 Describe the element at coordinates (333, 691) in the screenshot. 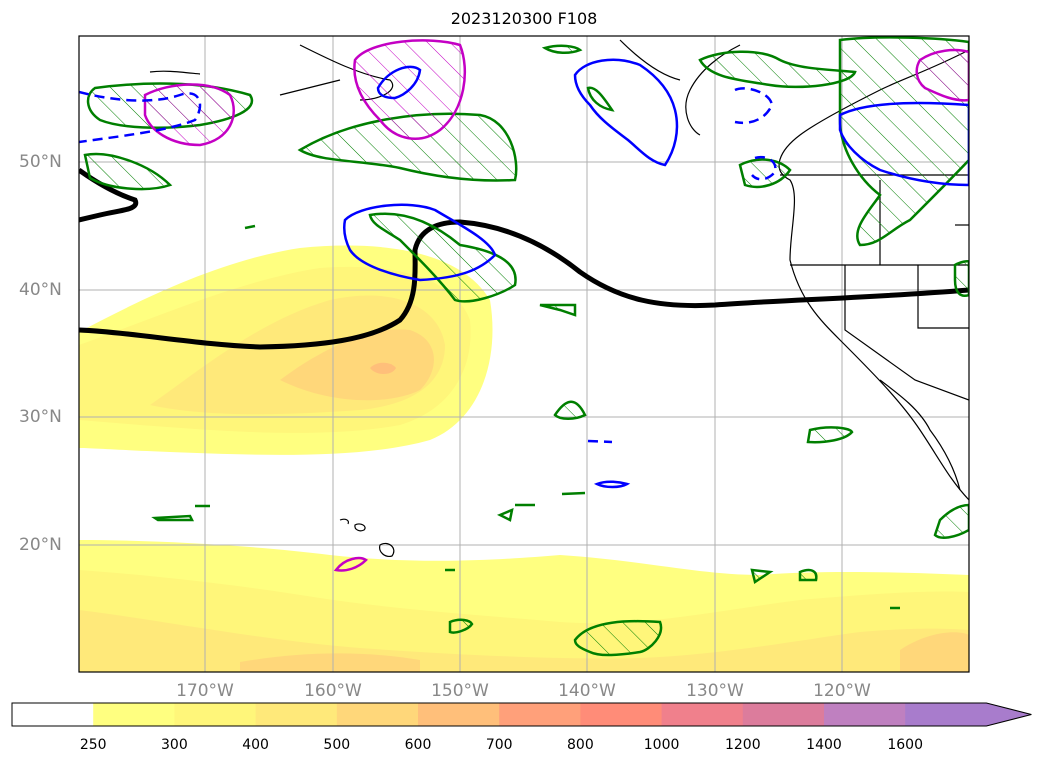

I see `lon-label-160w: 160°W` at that location.